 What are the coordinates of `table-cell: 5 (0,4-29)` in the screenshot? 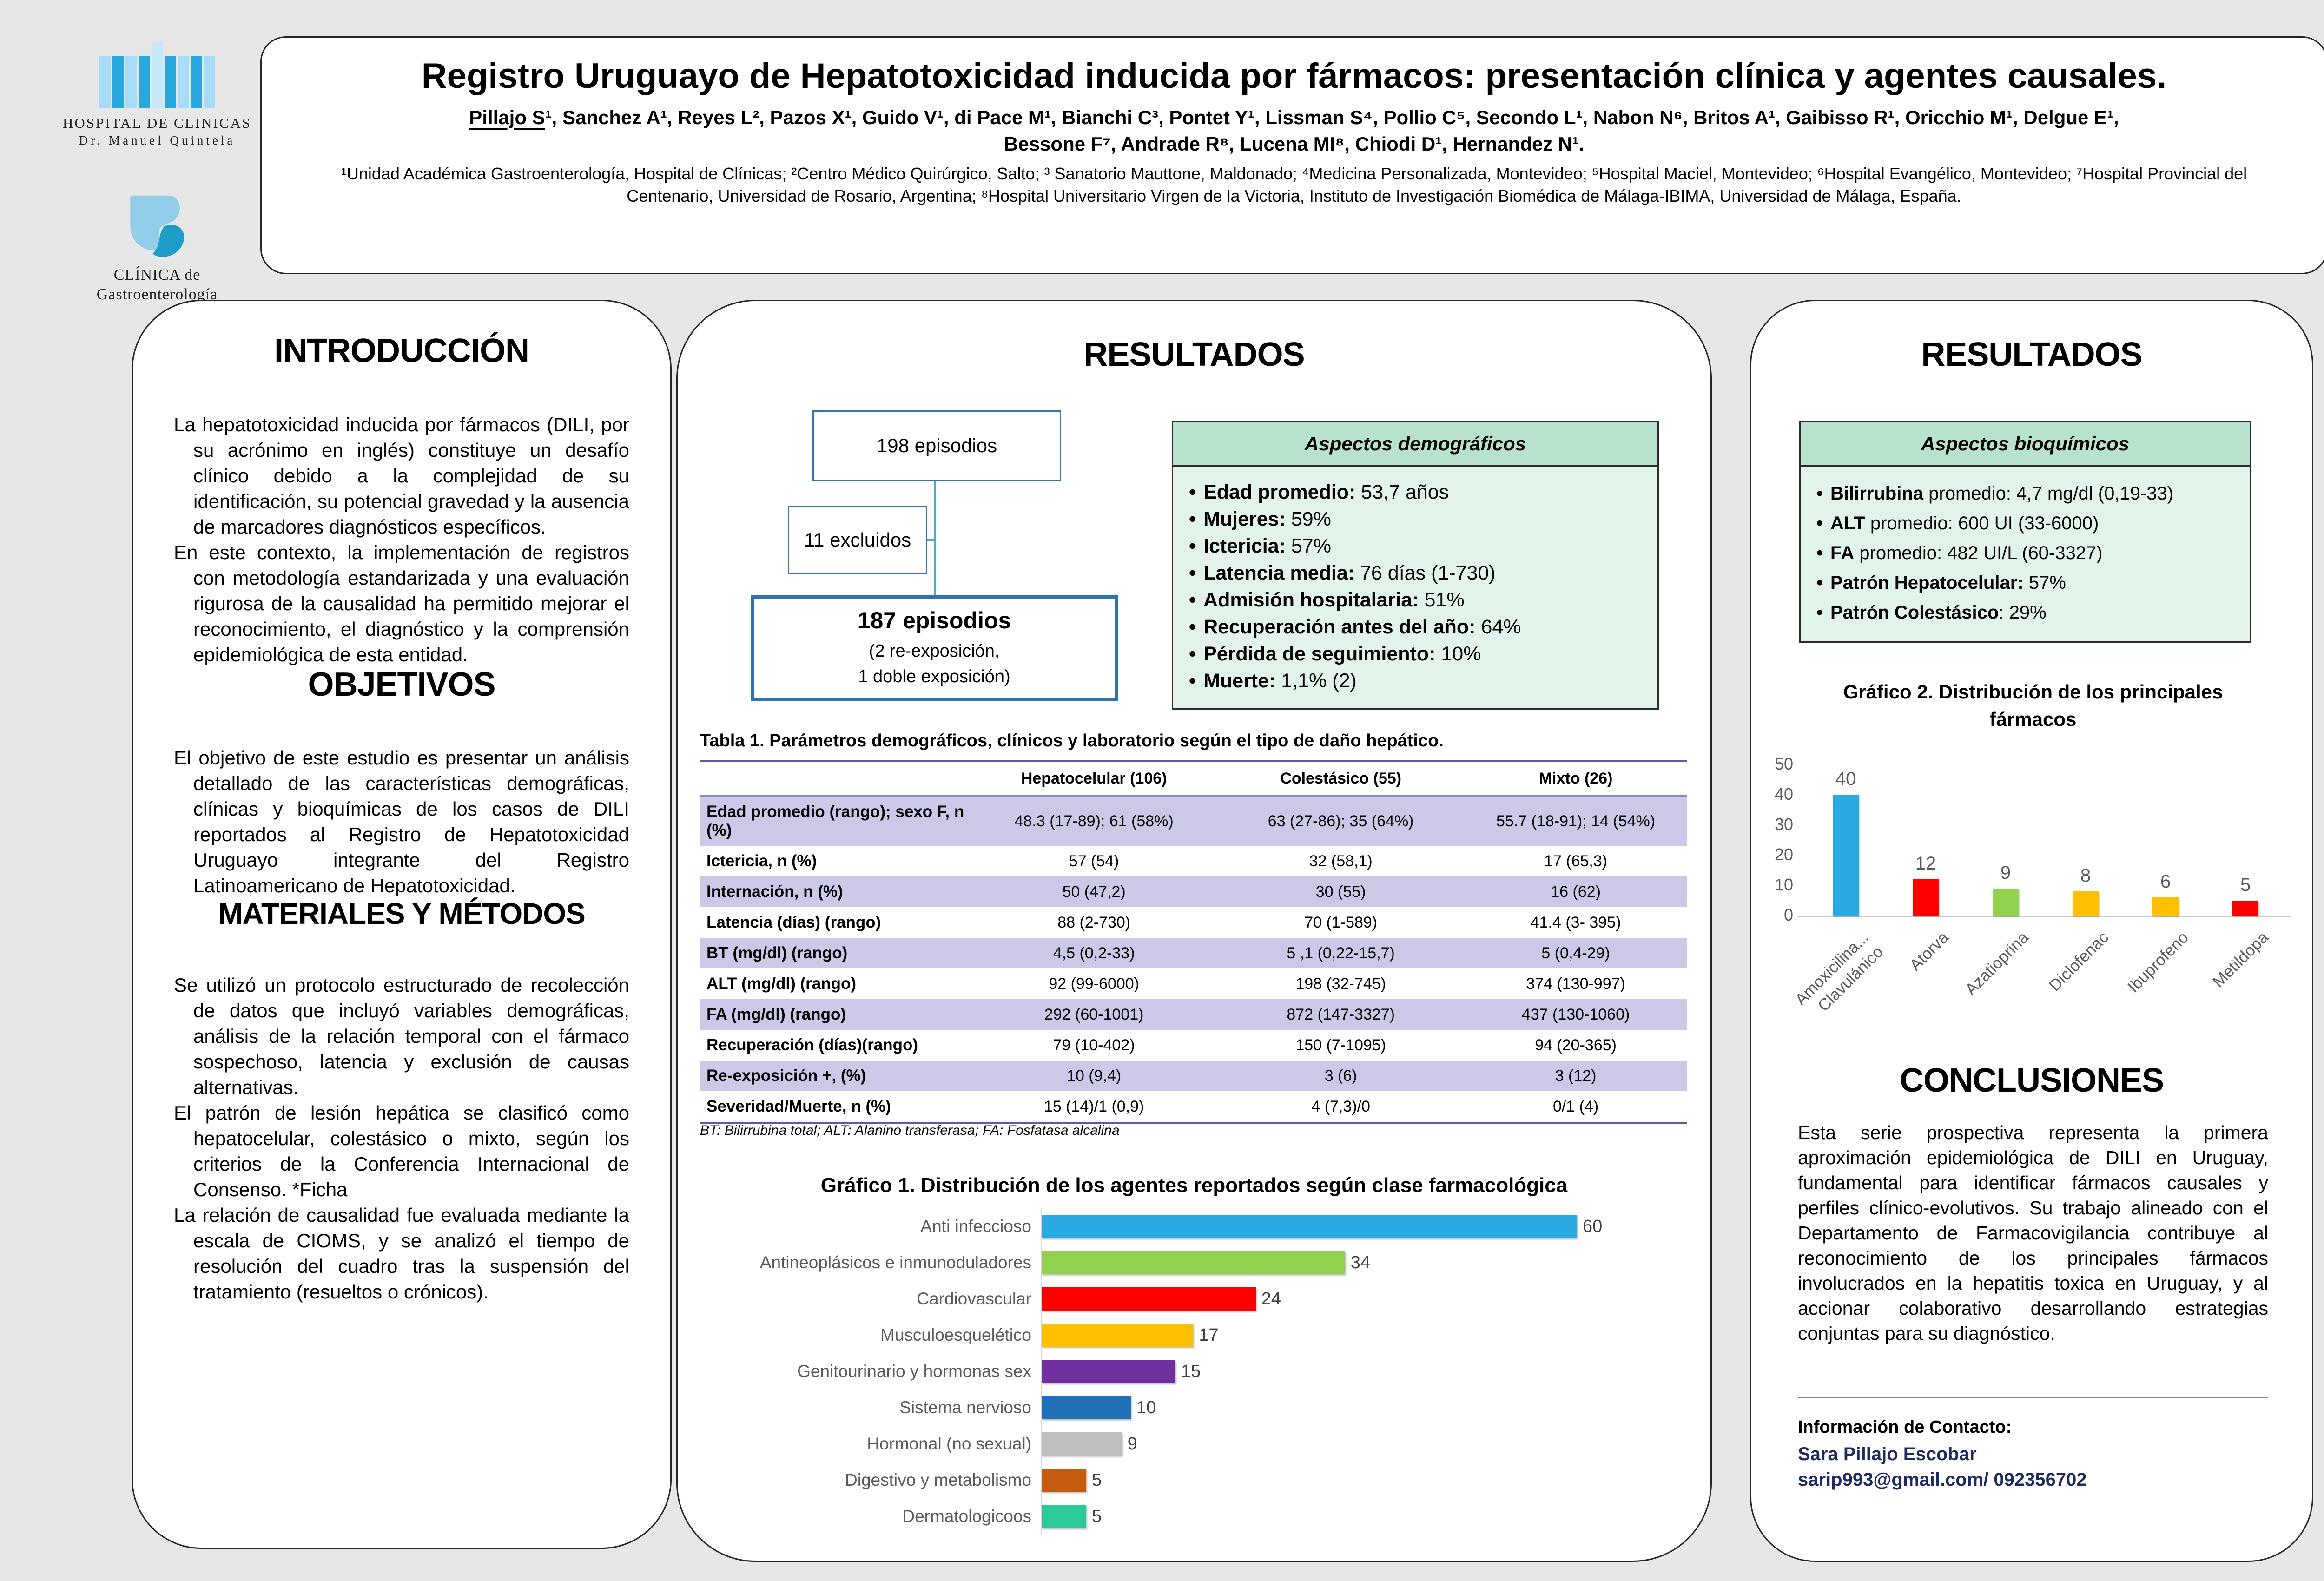 It's located at (1575, 953).